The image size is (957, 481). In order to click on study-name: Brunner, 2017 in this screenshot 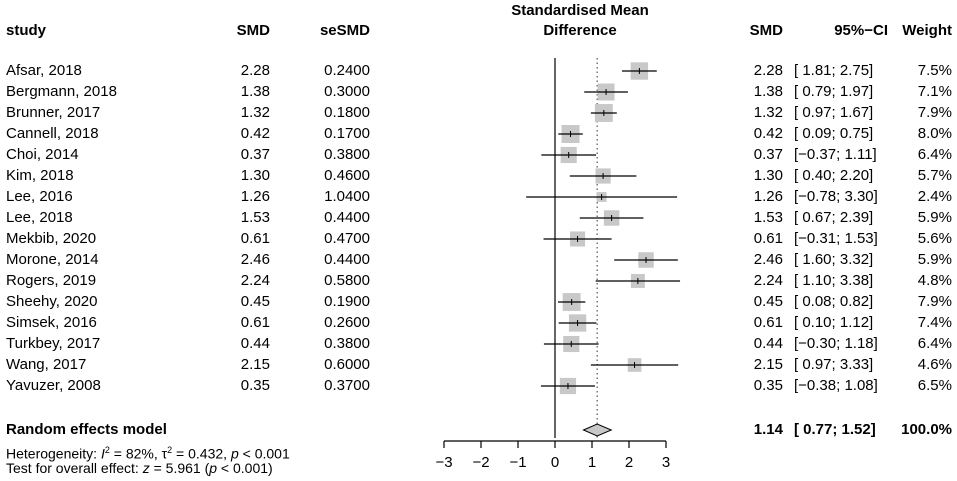, I will do `click(53, 112)`.